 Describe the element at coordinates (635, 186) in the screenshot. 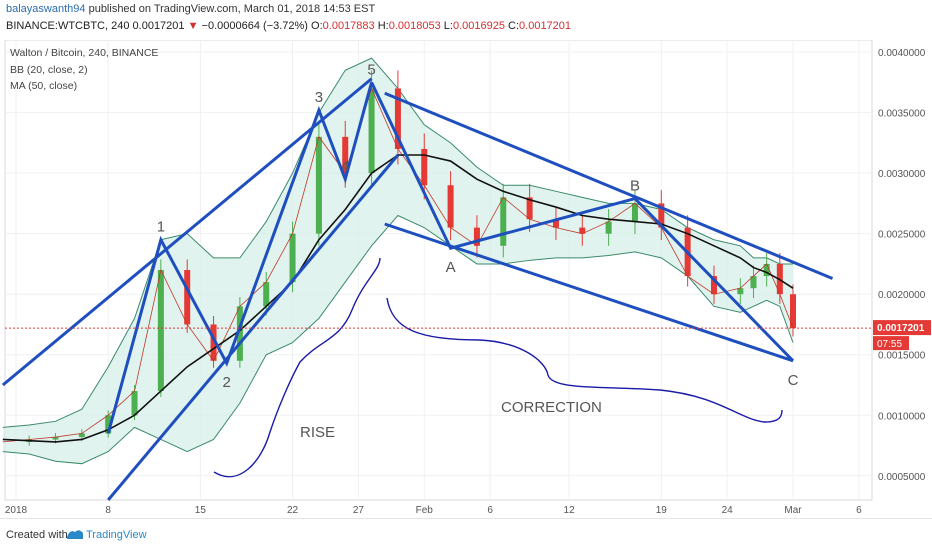

I see `wave-label-b: B` at that location.